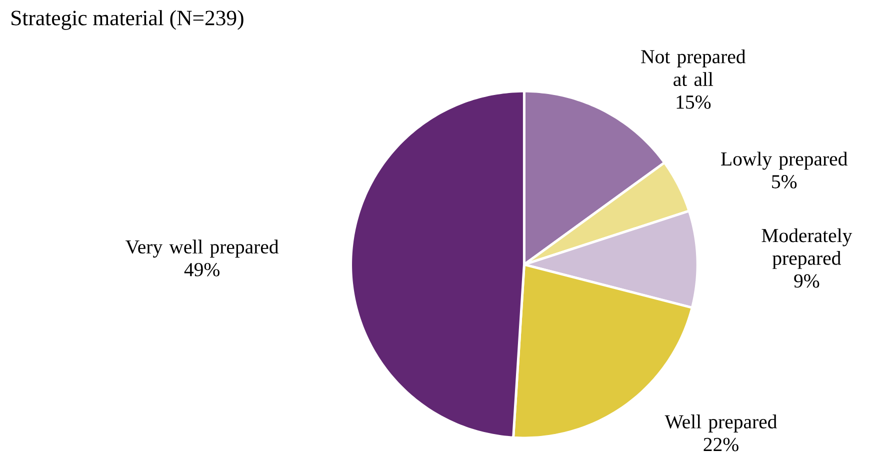 The height and width of the screenshot is (469, 881). Describe the element at coordinates (720, 423) in the screenshot. I see `slice-label: Well prepared` at that location.